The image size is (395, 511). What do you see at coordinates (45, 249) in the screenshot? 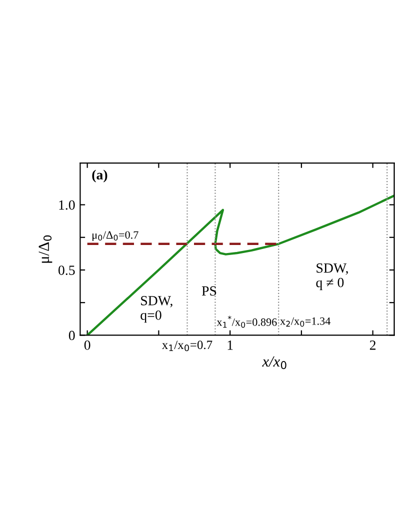
I see `y-axis-title: μ/Δ$_{0}$` at bounding box center [45, 249].